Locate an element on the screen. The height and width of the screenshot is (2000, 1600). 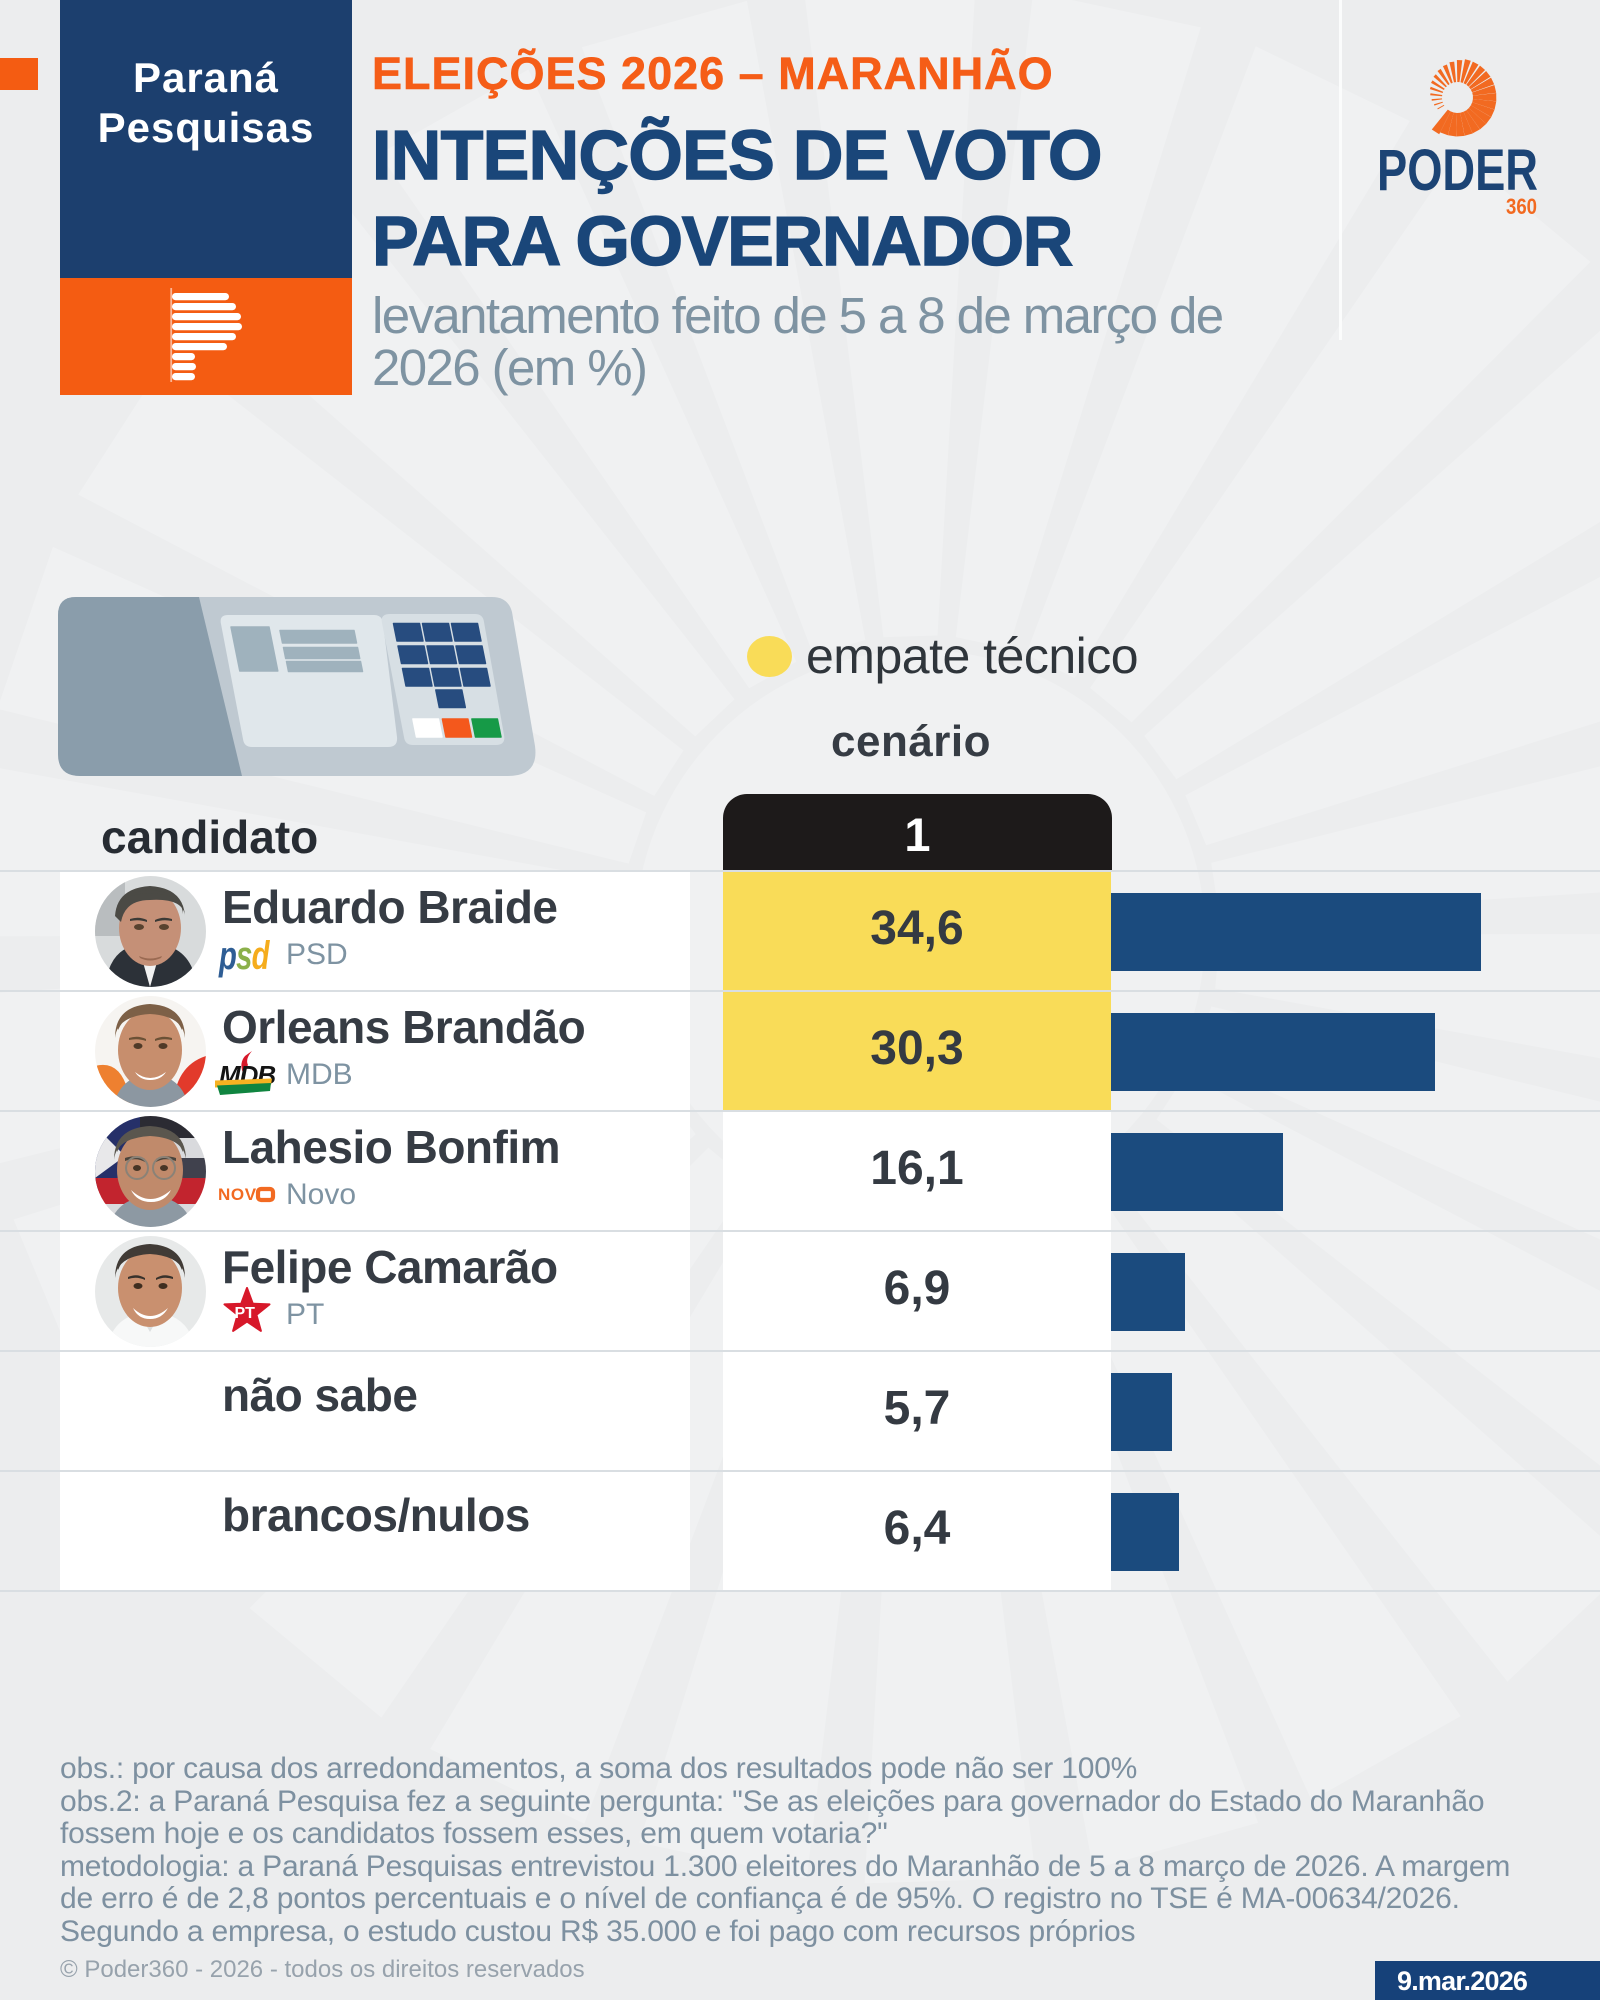
svg-text: NOV is located at coordinates (237, 1194).